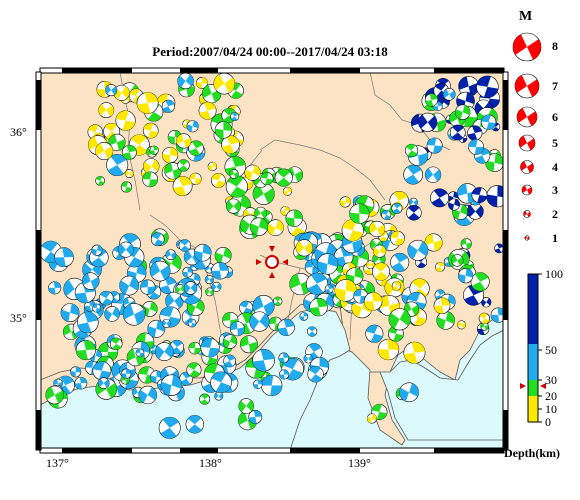  Describe the element at coordinates (18, 132) in the screenshot. I see `latitude-label-36: 36°` at that location.